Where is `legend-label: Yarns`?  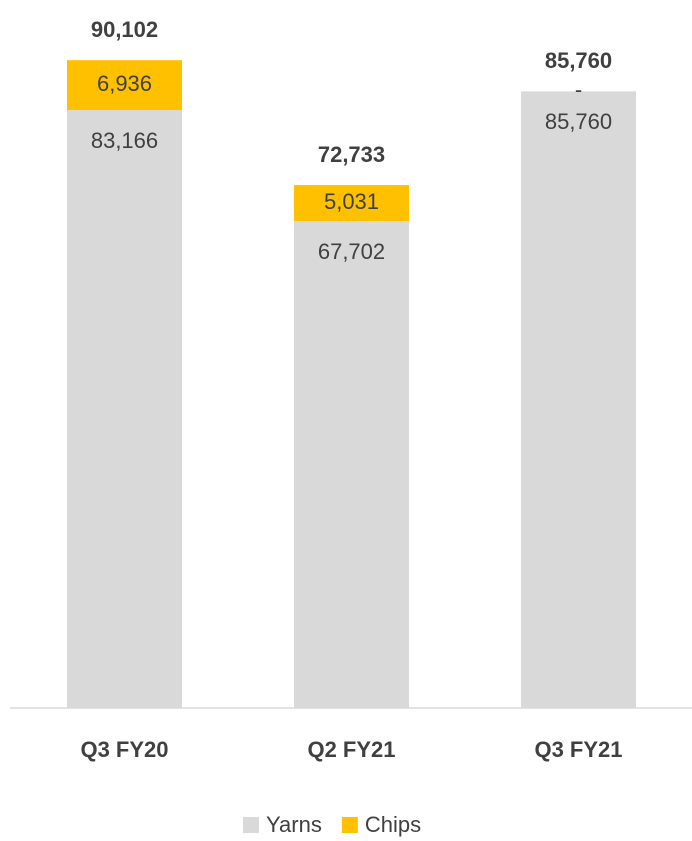 legend-label: Yarns is located at coordinates (294, 824).